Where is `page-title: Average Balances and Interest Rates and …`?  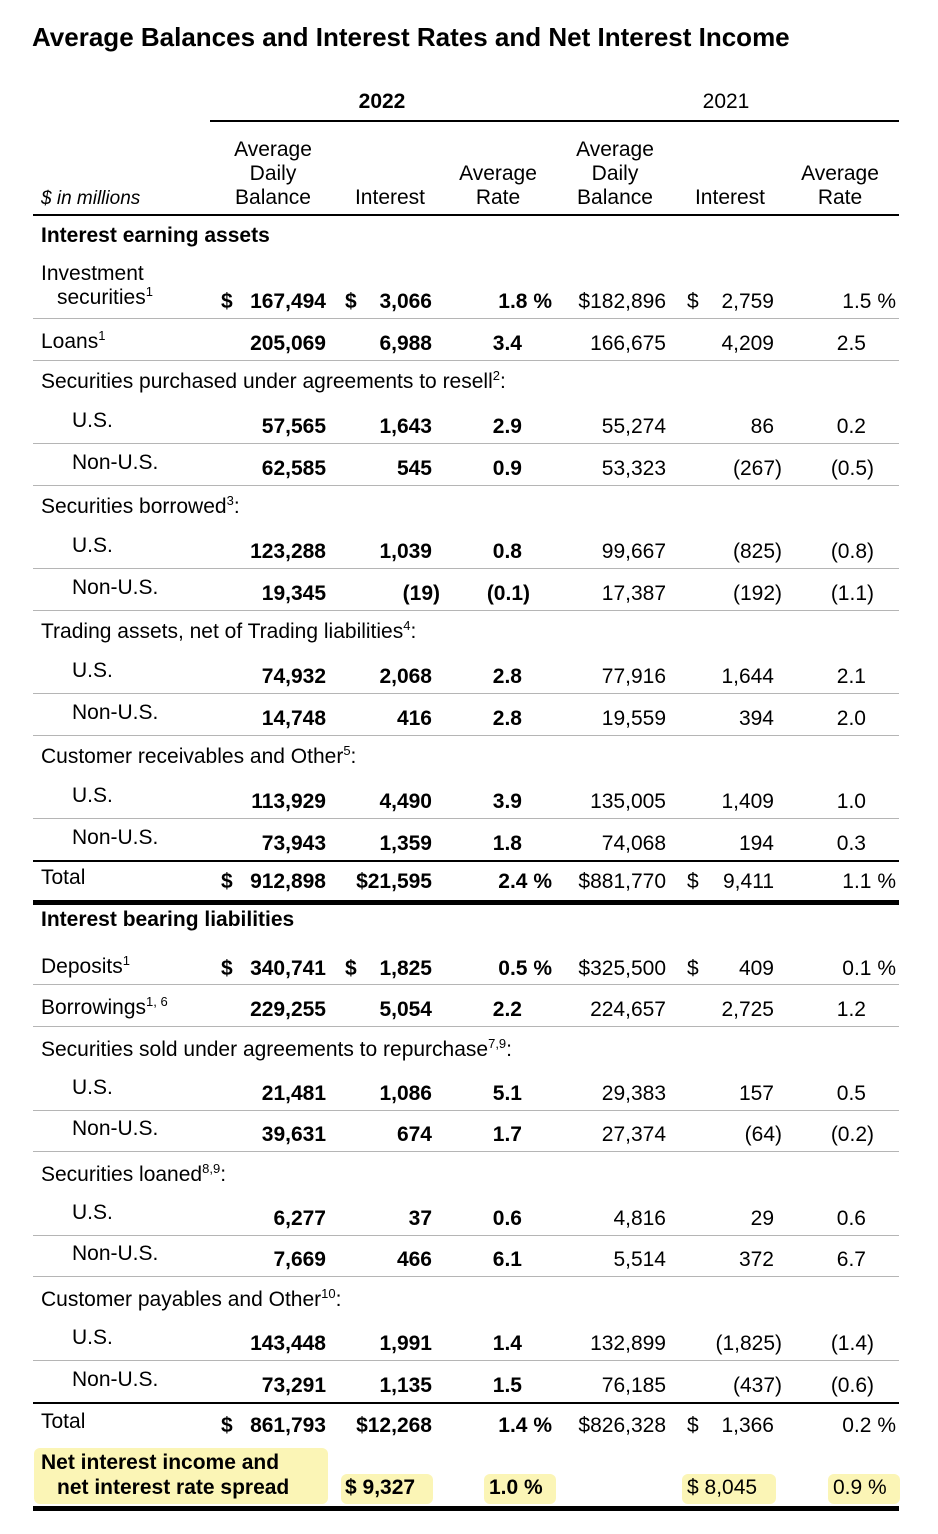 page-title: Average Balances and Interest Rates and … is located at coordinates (411, 37).